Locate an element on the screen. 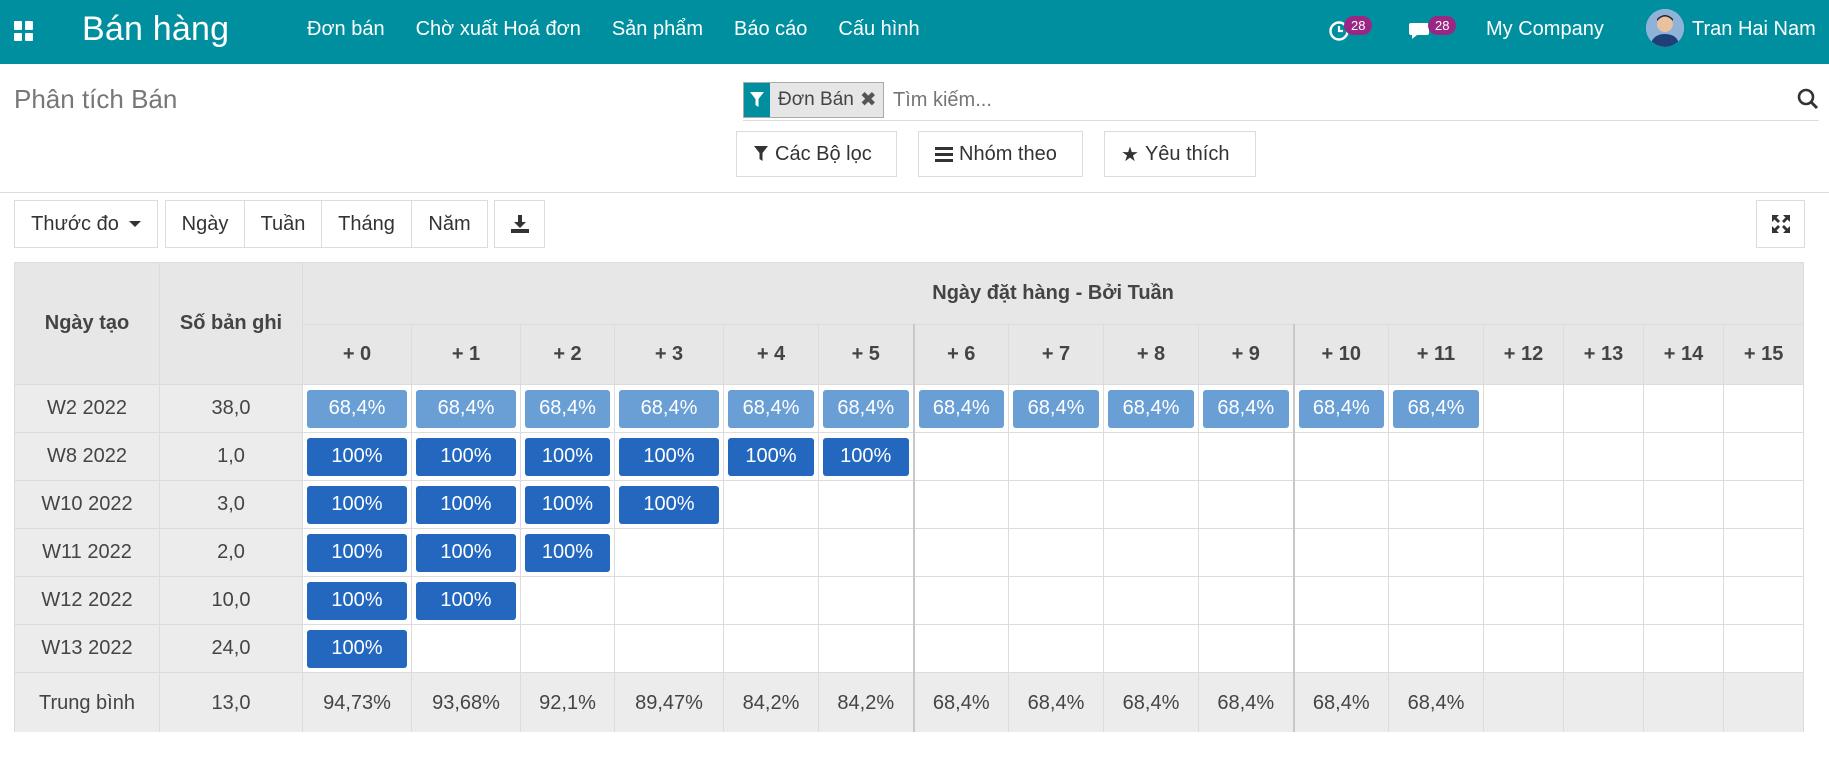  favorites-label: Yêu thích is located at coordinates (1187, 153).